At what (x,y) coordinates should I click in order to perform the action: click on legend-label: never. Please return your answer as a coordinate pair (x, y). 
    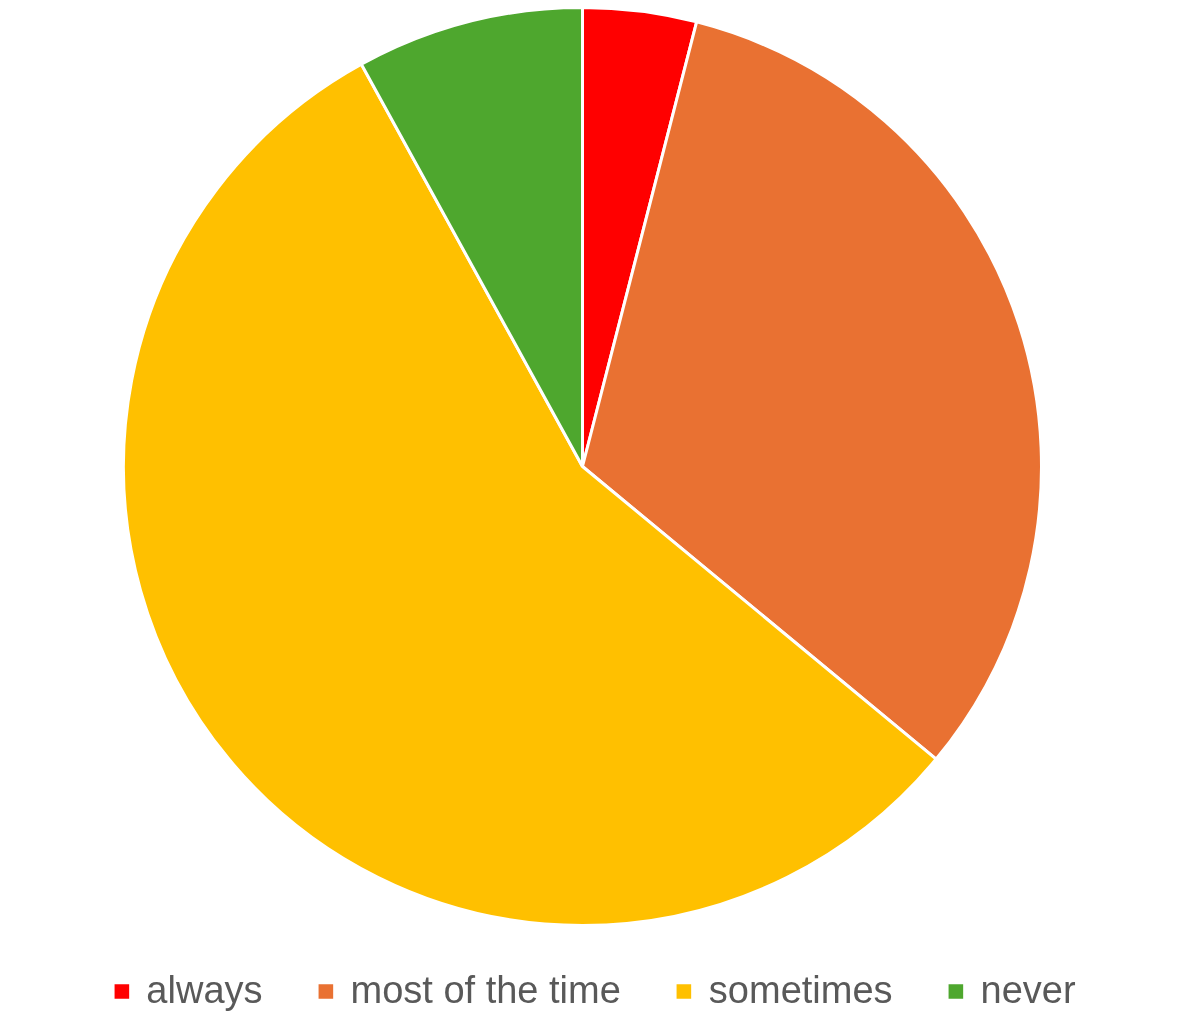
    Looking at the image, I should click on (1028, 990).